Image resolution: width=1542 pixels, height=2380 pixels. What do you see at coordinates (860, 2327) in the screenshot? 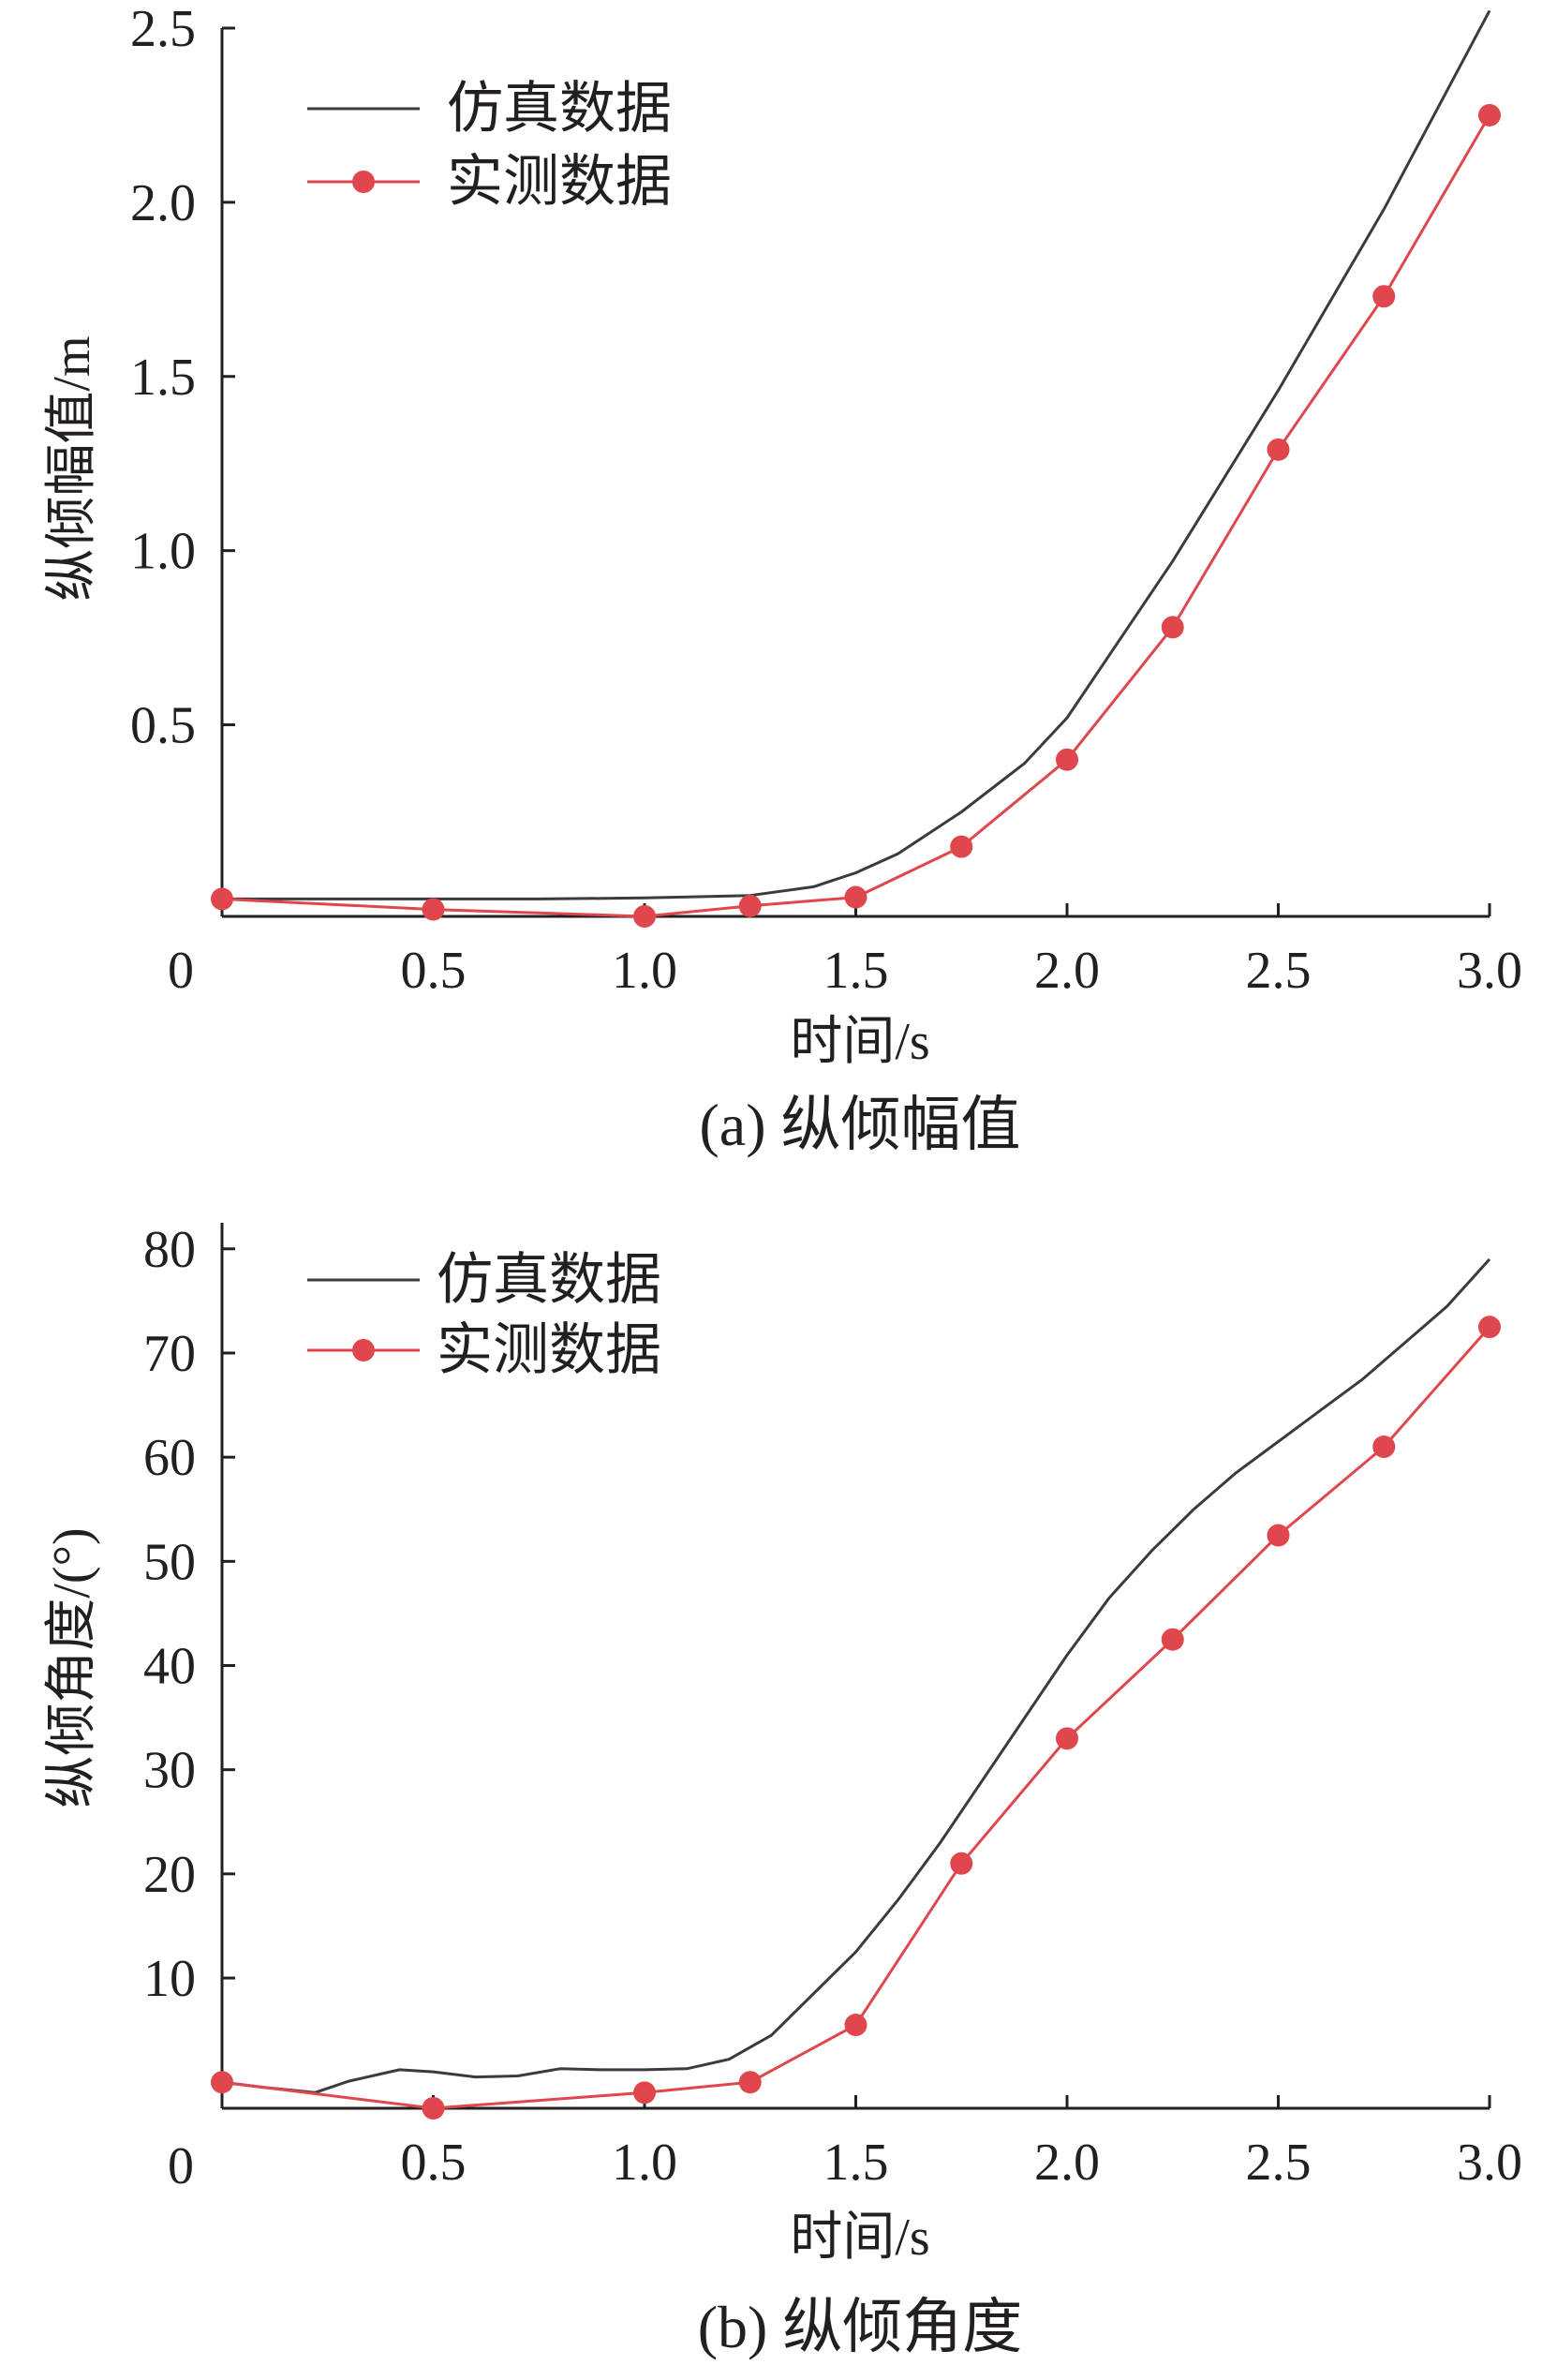
I see `panel-caption: (b) 纵倾角度` at bounding box center [860, 2327].